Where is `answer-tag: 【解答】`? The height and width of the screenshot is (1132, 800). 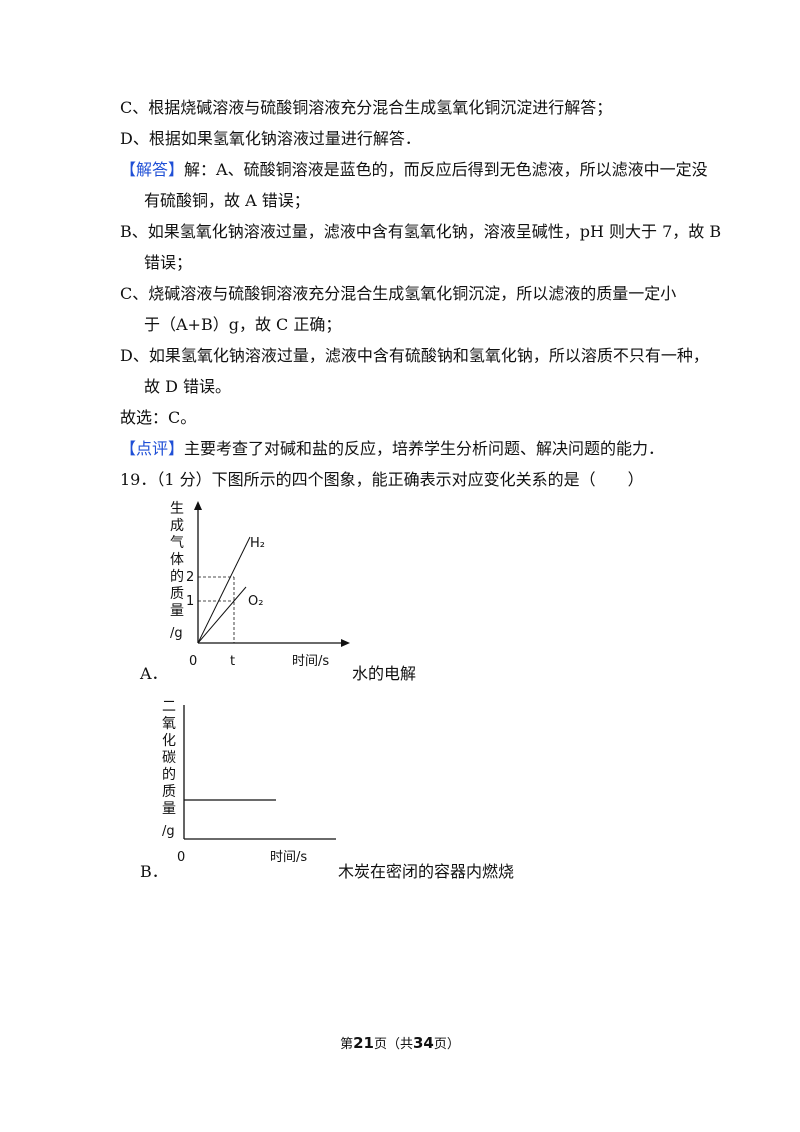
answer-tag: 【解答】 is located at coordinates (152, 169).